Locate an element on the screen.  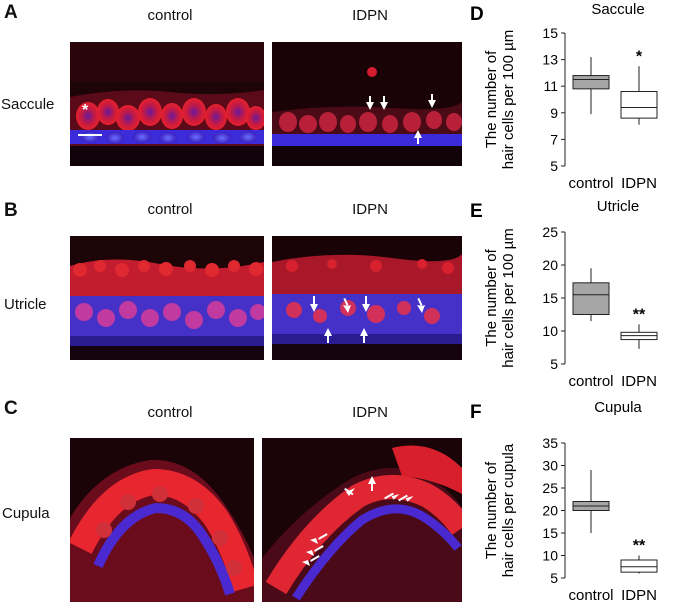
chart-title: Cupula is located at coordinates (618, 407).